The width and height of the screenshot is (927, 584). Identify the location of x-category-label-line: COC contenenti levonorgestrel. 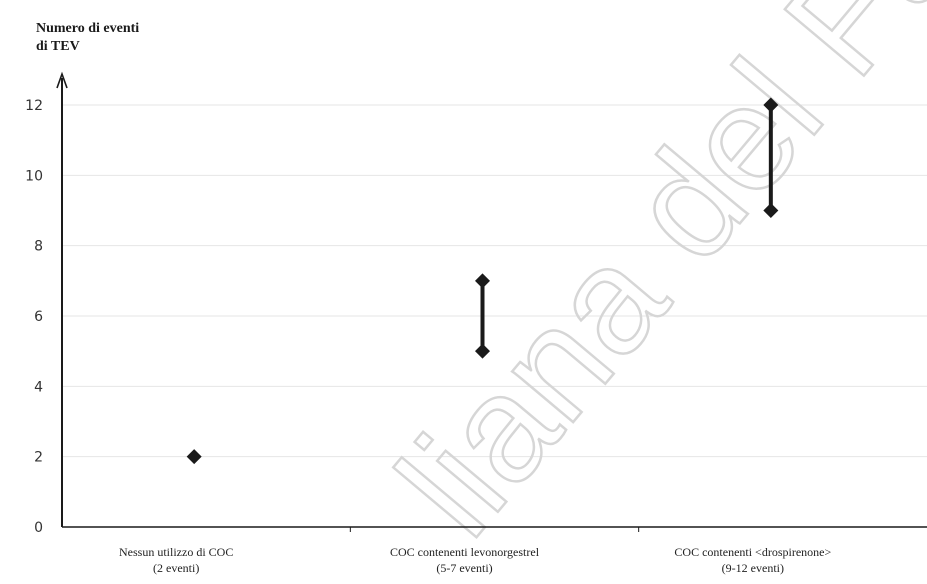
(465, 552).